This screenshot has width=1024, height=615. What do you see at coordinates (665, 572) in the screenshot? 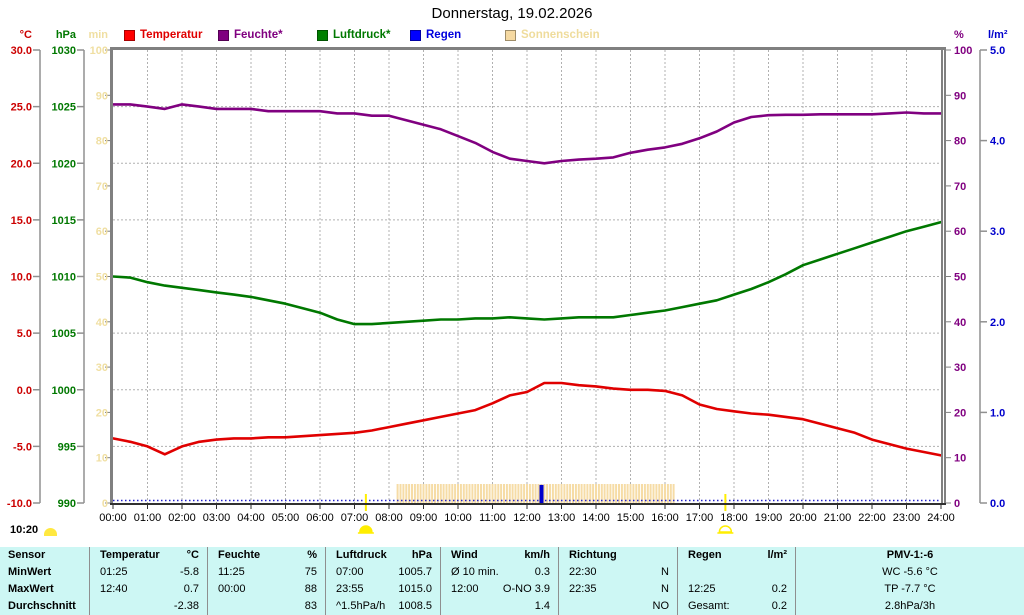
I see `cell-value: N` at bounding box center [665, 572].